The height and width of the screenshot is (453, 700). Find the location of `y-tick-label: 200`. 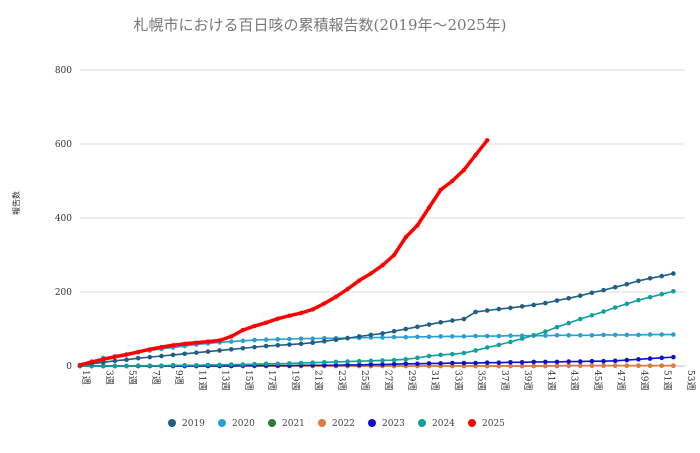

y-tick-label: 200 is located at coordinates (63, 293).